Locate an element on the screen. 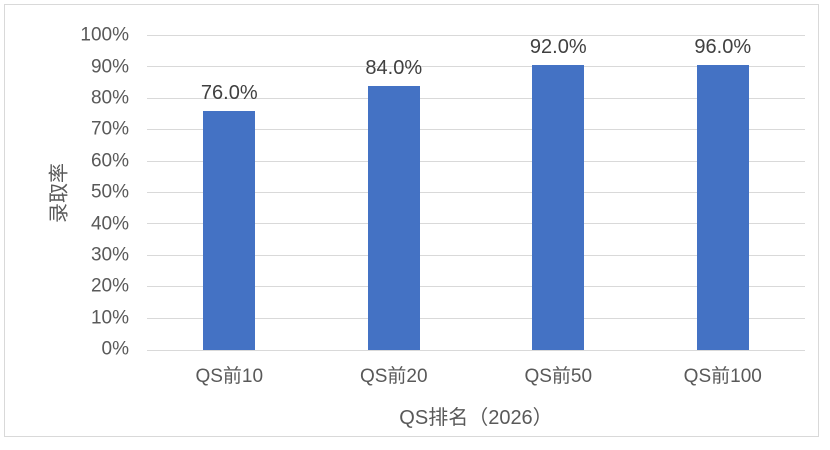 This screenshot has height=450, width=830. bar-value-label: 84.0% is located at coordinates (394, 68).